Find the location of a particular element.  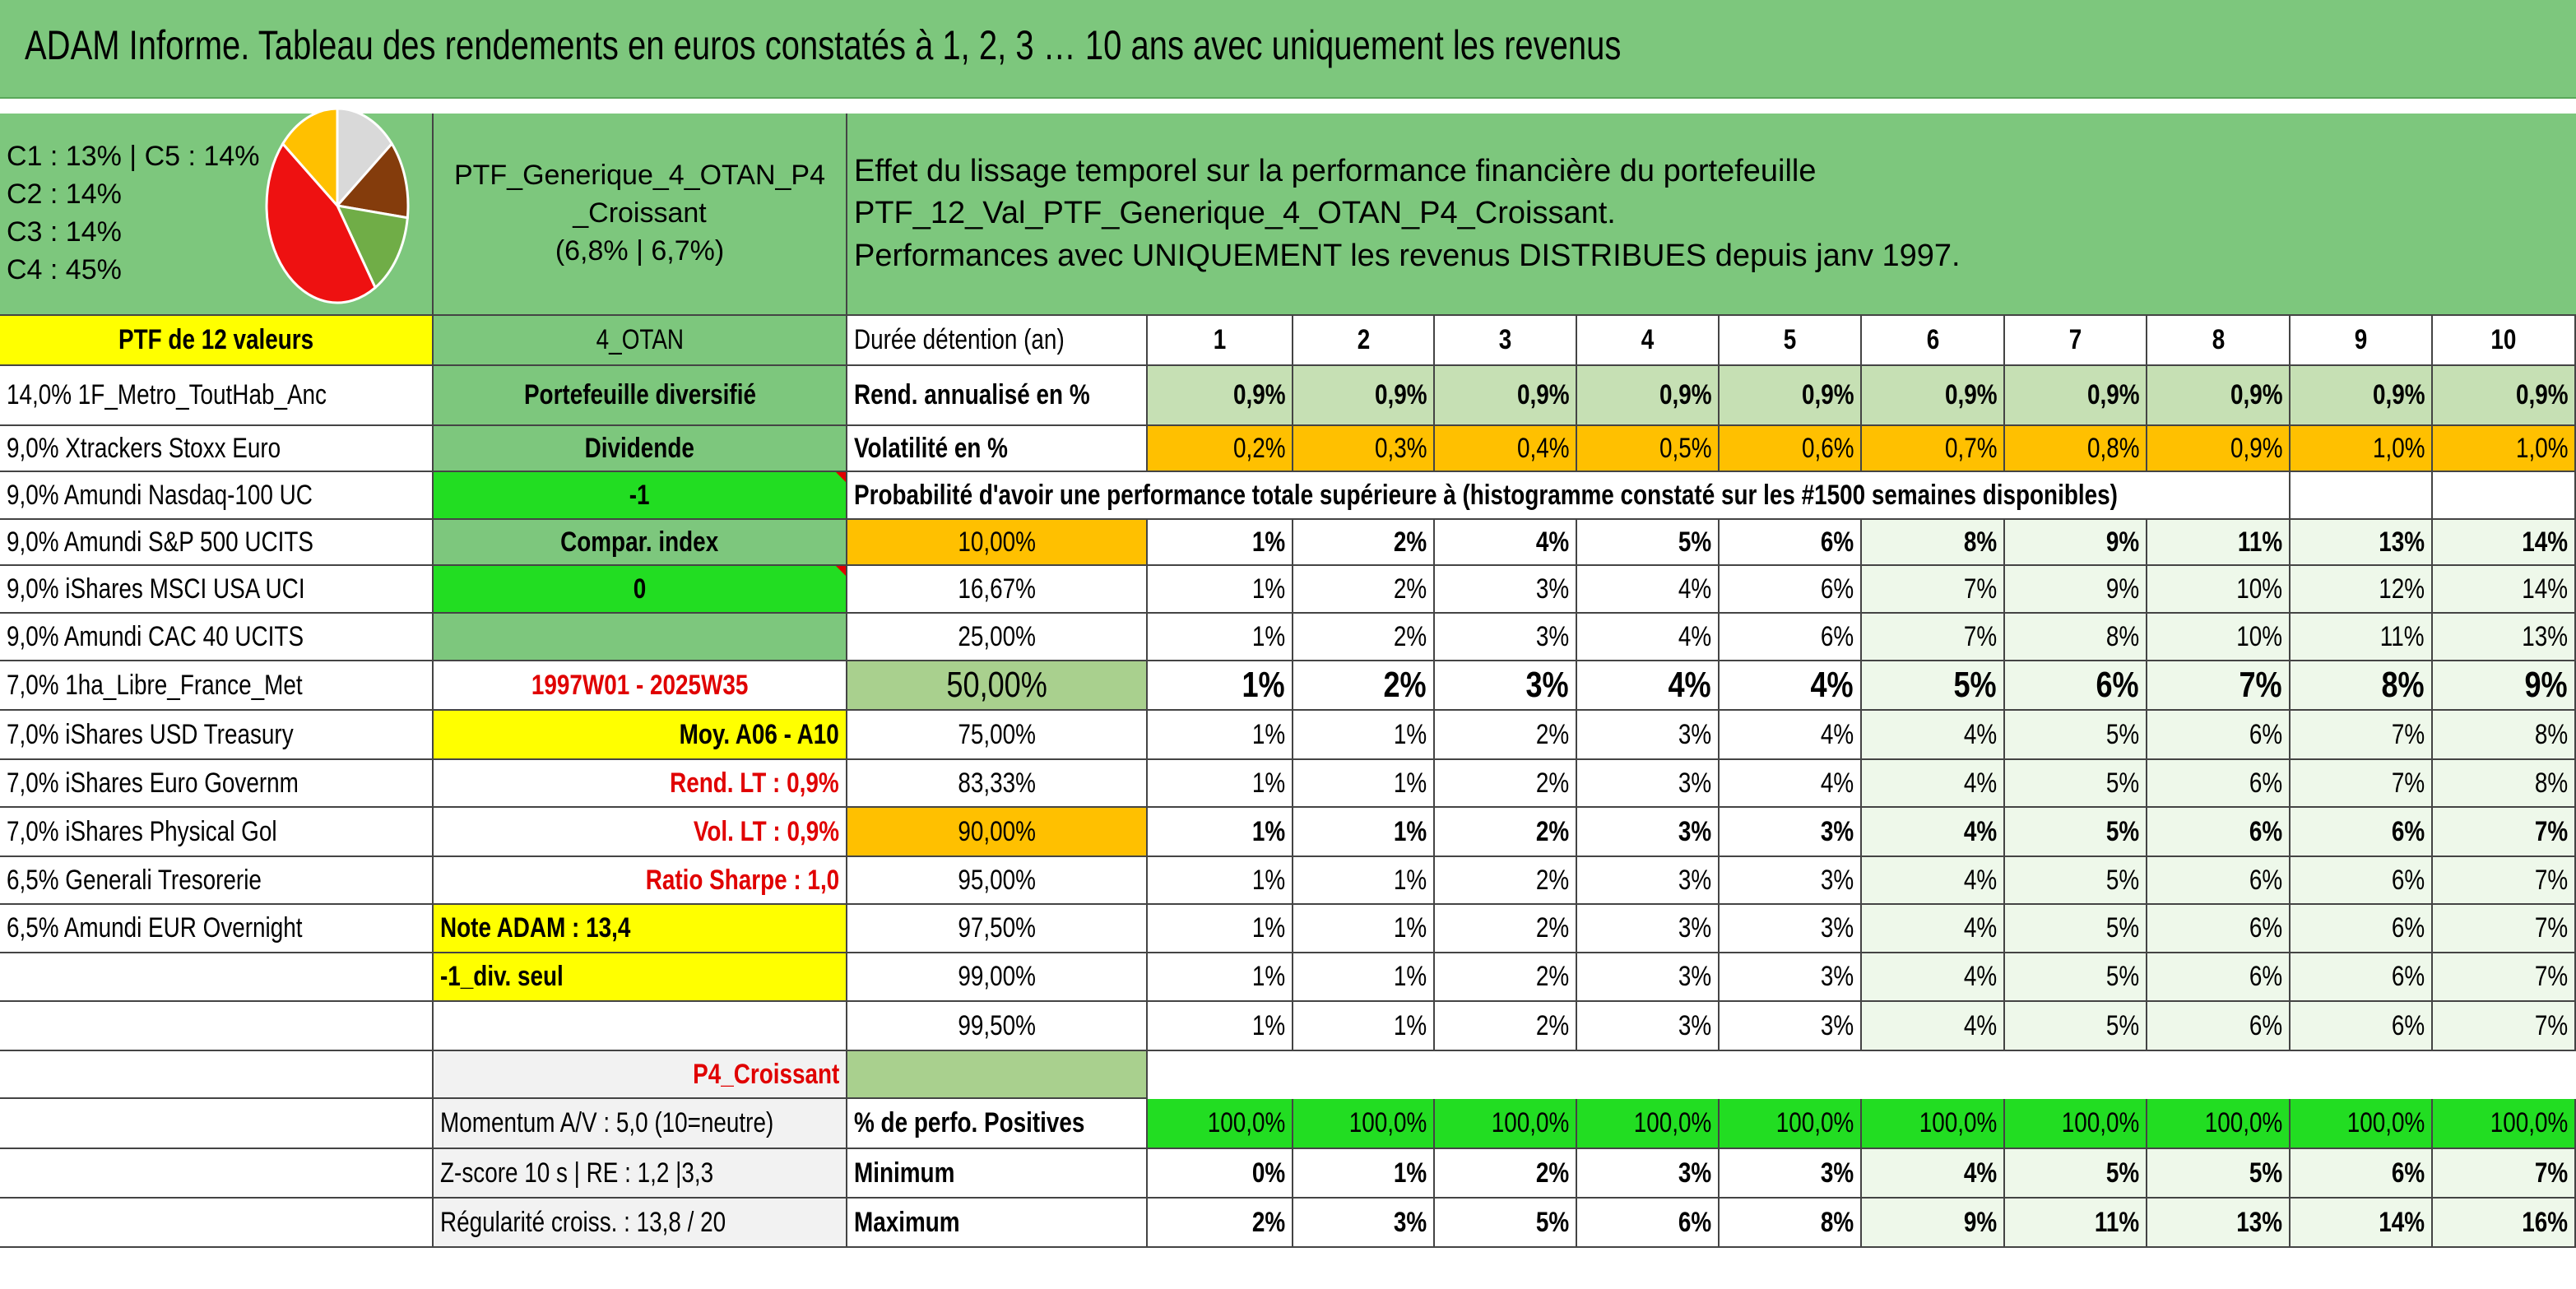

year-header: 3 is located at coordinates (1506, 341).